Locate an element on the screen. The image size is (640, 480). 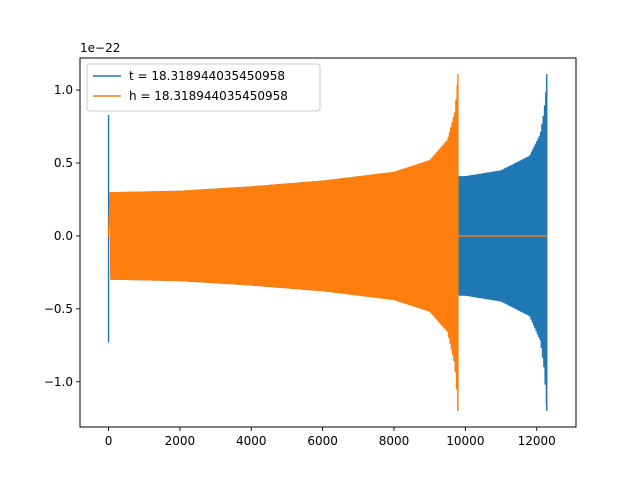
y-tick-label: 0.5 is located at coordinates (63, 163).